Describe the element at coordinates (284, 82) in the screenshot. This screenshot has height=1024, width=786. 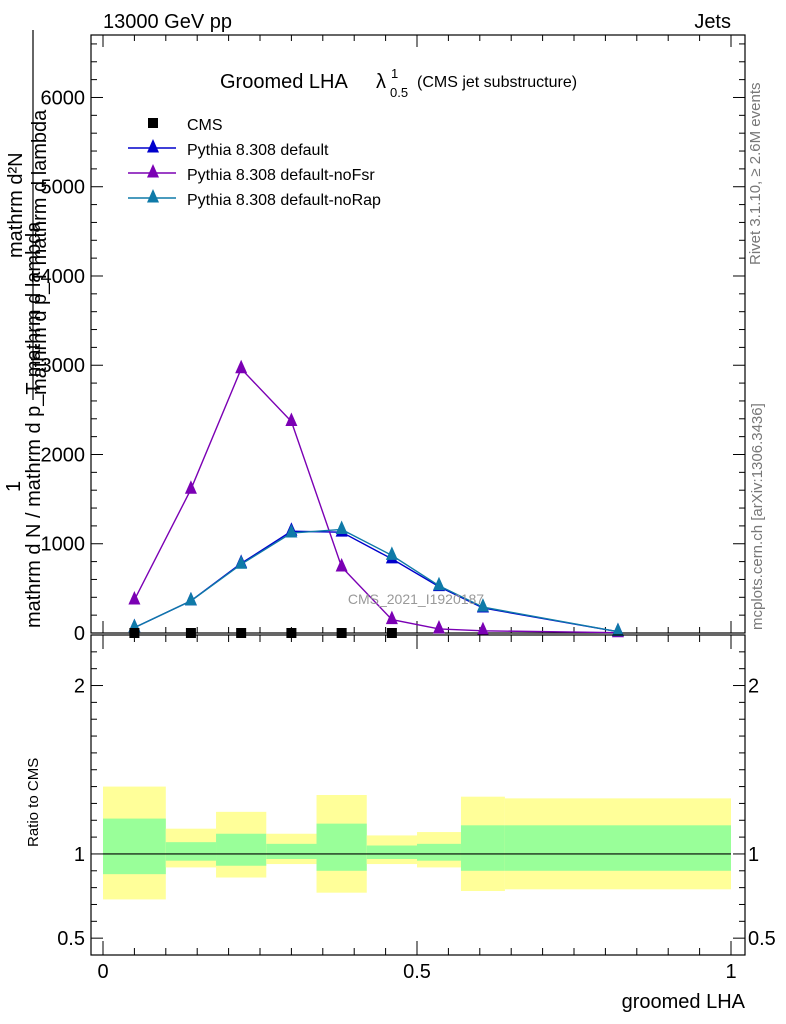
I see `title-main: Groomed LHA` at that location.